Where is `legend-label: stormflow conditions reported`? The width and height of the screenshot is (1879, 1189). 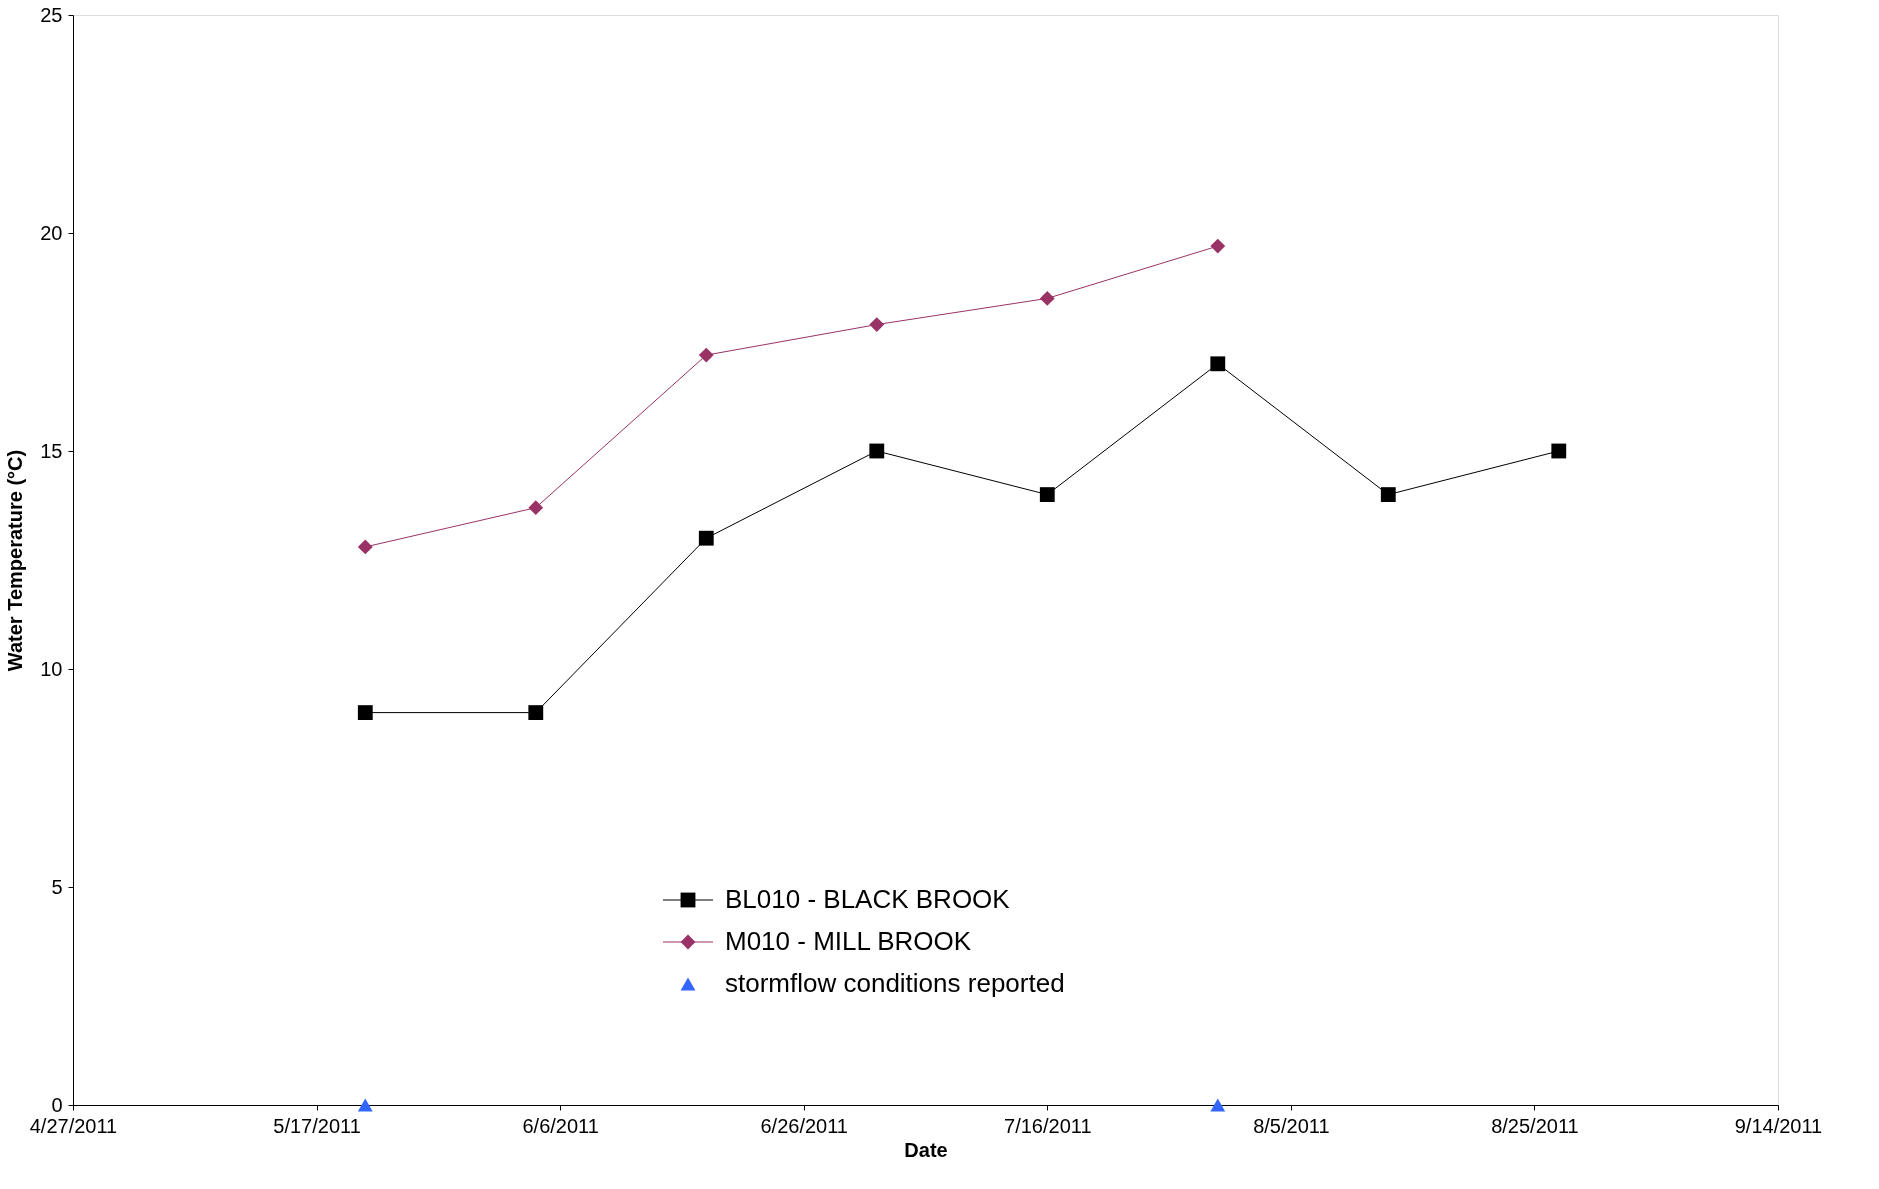
legend-label: stormflow conditions reported is located at coordinates (895, 983).